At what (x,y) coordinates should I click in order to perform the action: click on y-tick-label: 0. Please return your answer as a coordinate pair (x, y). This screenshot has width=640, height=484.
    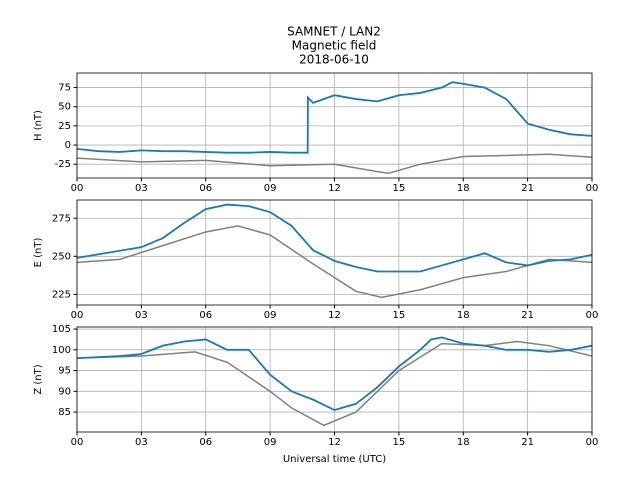
    Looking at the image, I should click on (68, 145).